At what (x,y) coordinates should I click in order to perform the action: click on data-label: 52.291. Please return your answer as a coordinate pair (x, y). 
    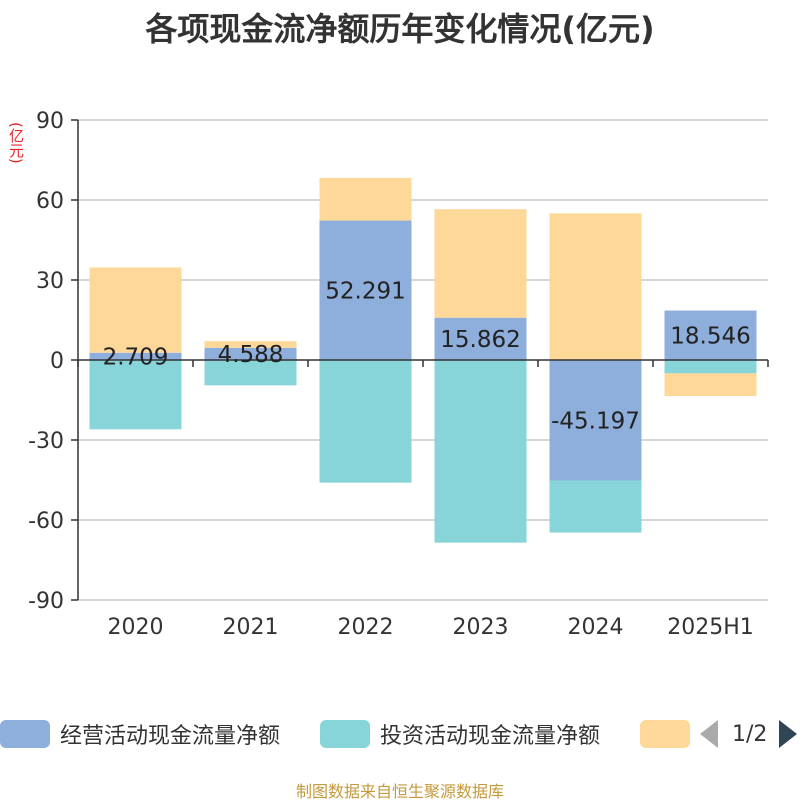
    Looking at the image, I should click on (365, 291).